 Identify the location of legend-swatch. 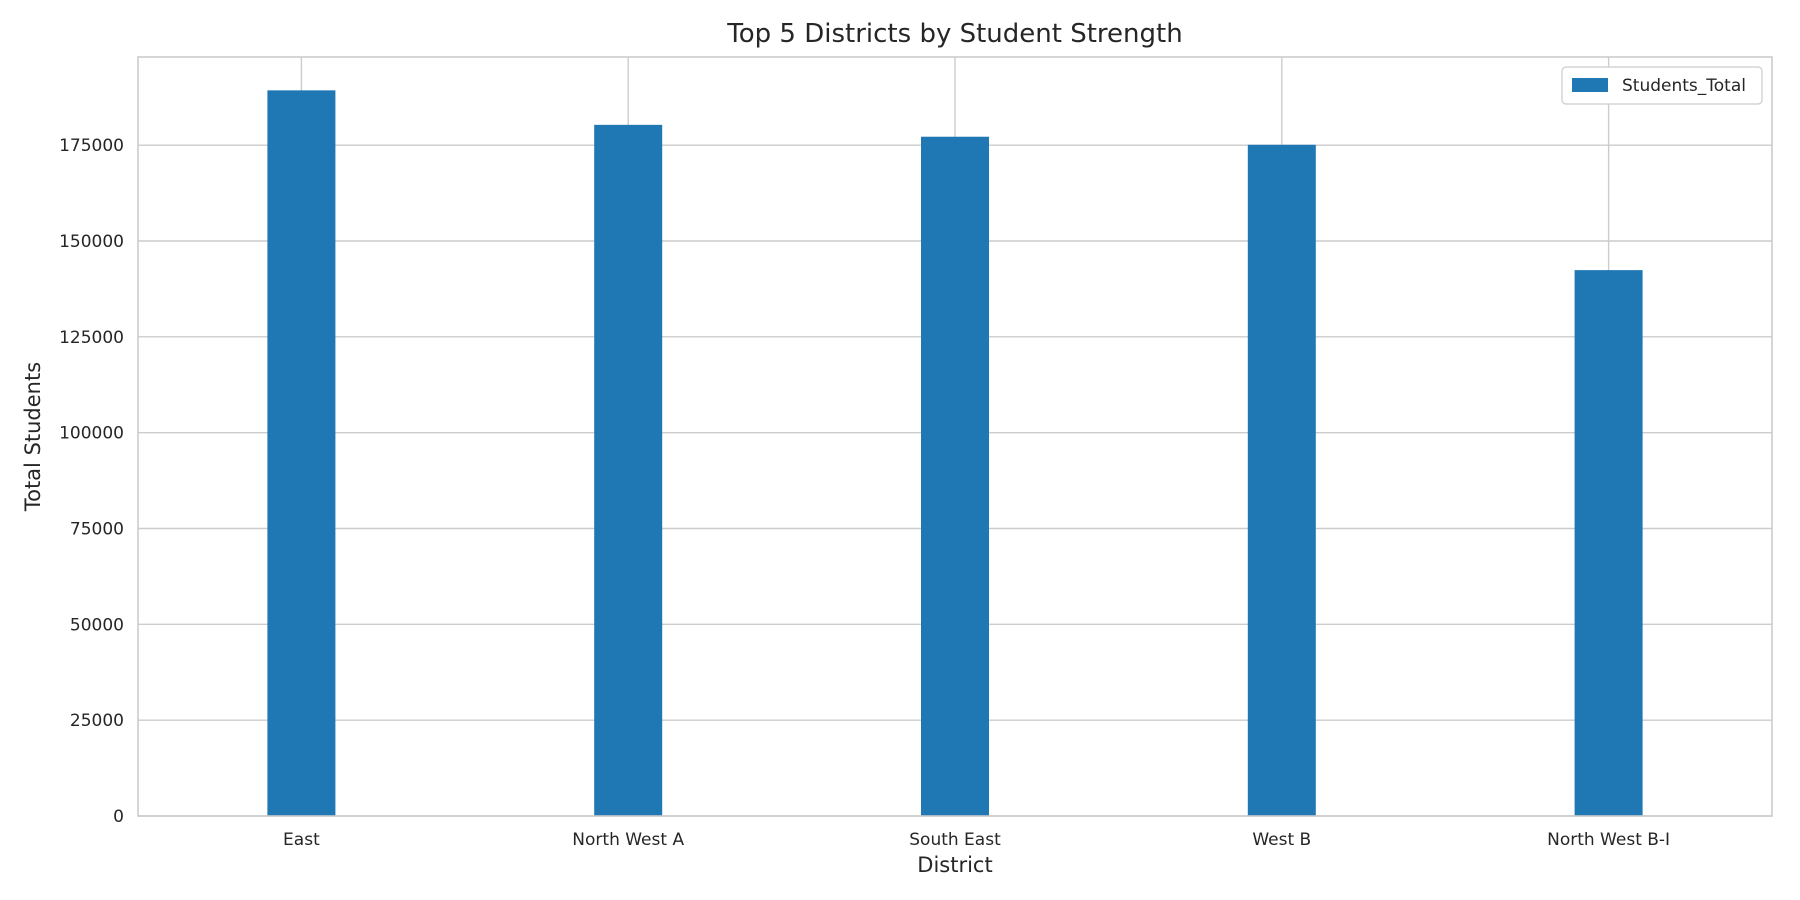
(1590, 85).